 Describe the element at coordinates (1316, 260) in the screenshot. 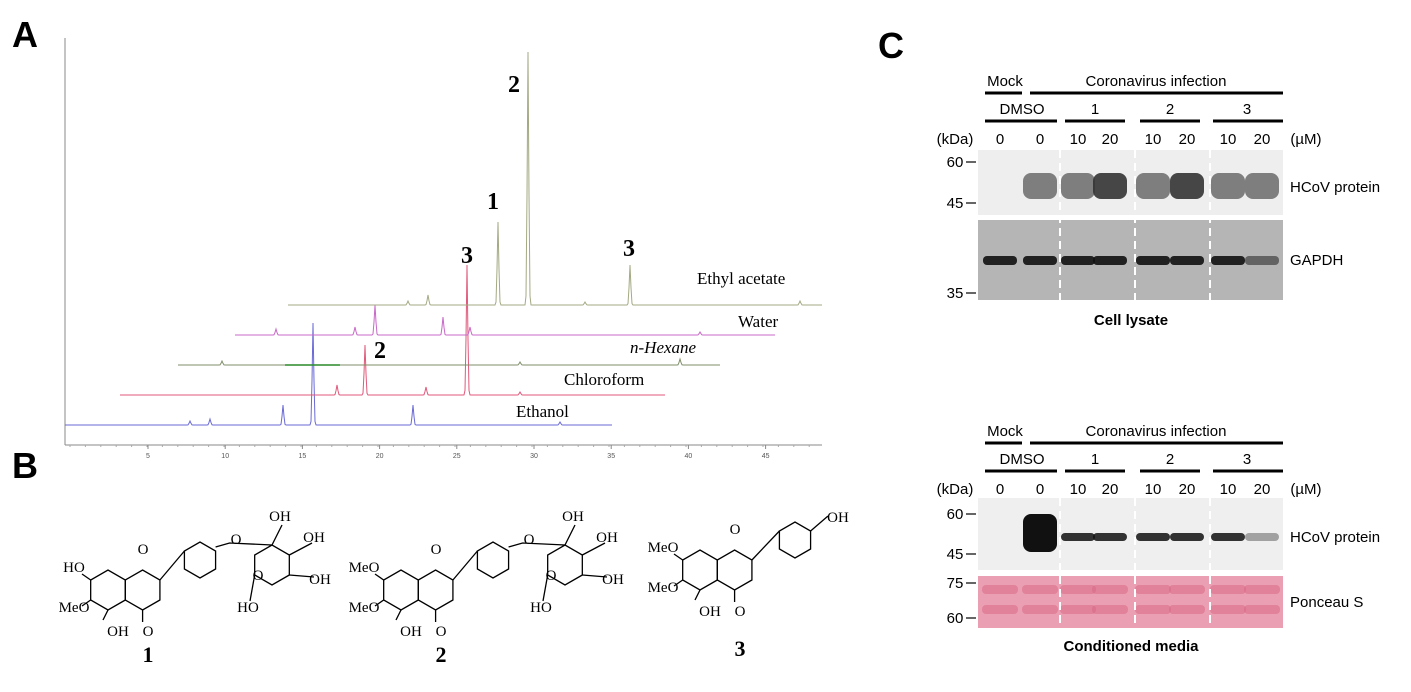

I see `label: GAPDH` at that location.